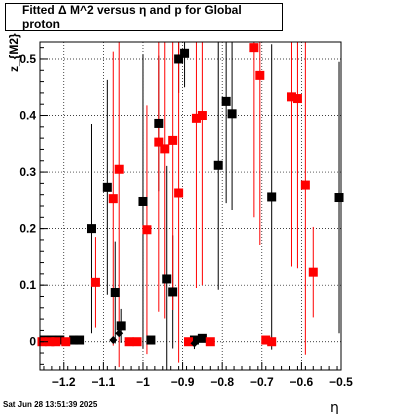  I want to click on y-tick-label: 0.5, so click(27, 59).